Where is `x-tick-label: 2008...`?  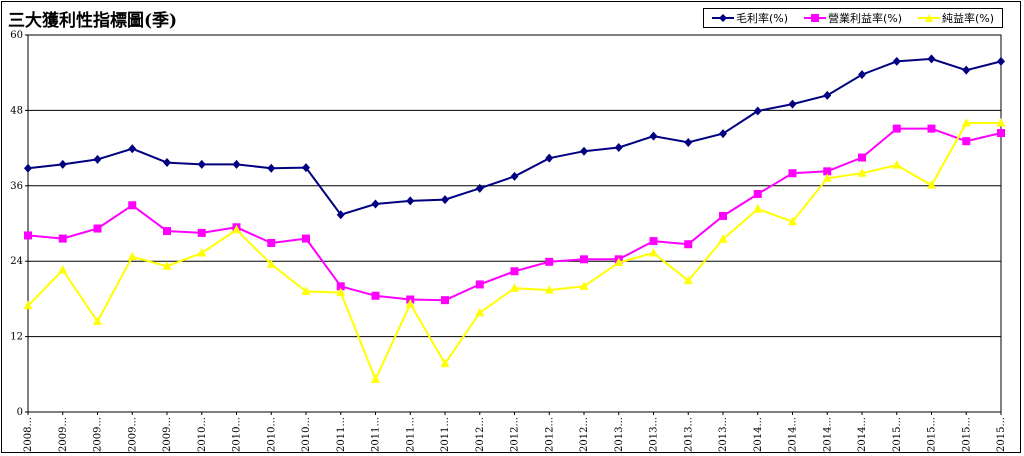
x-tick-label: 2008... is located at coordinates (28, 434).